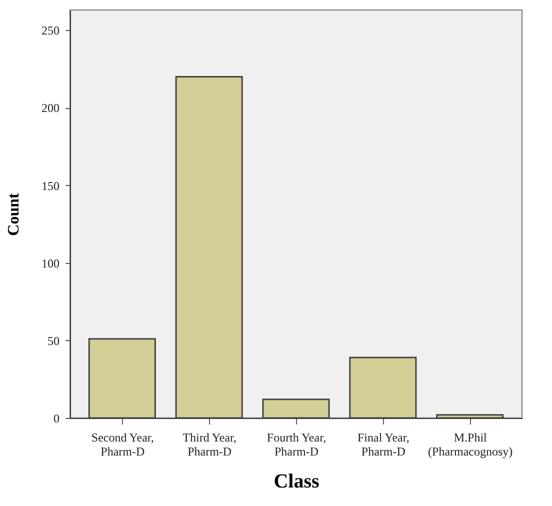 Image resolution: width=552 pixels, height=506 pixels. What do you see at coordinates (209, 444) in the screenshot?
I see `x-tick-label: Third Year, Pharm-D` at bounding box center [209, 444].